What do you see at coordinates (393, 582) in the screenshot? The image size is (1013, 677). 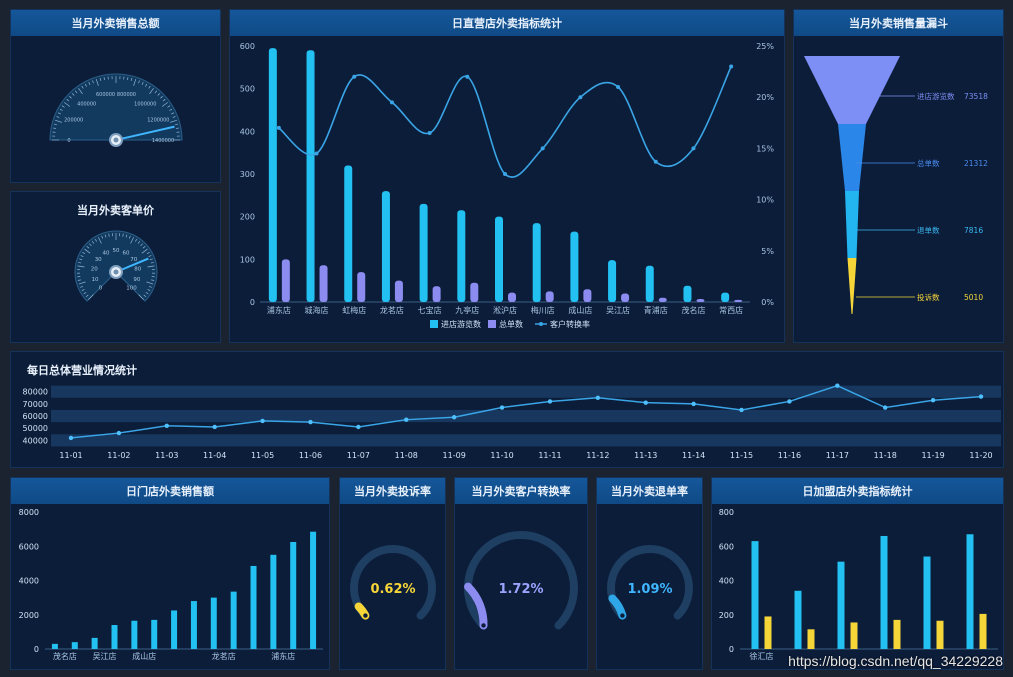 I see `complaint-ring: 0.62%` at bounding box center [393, 582].